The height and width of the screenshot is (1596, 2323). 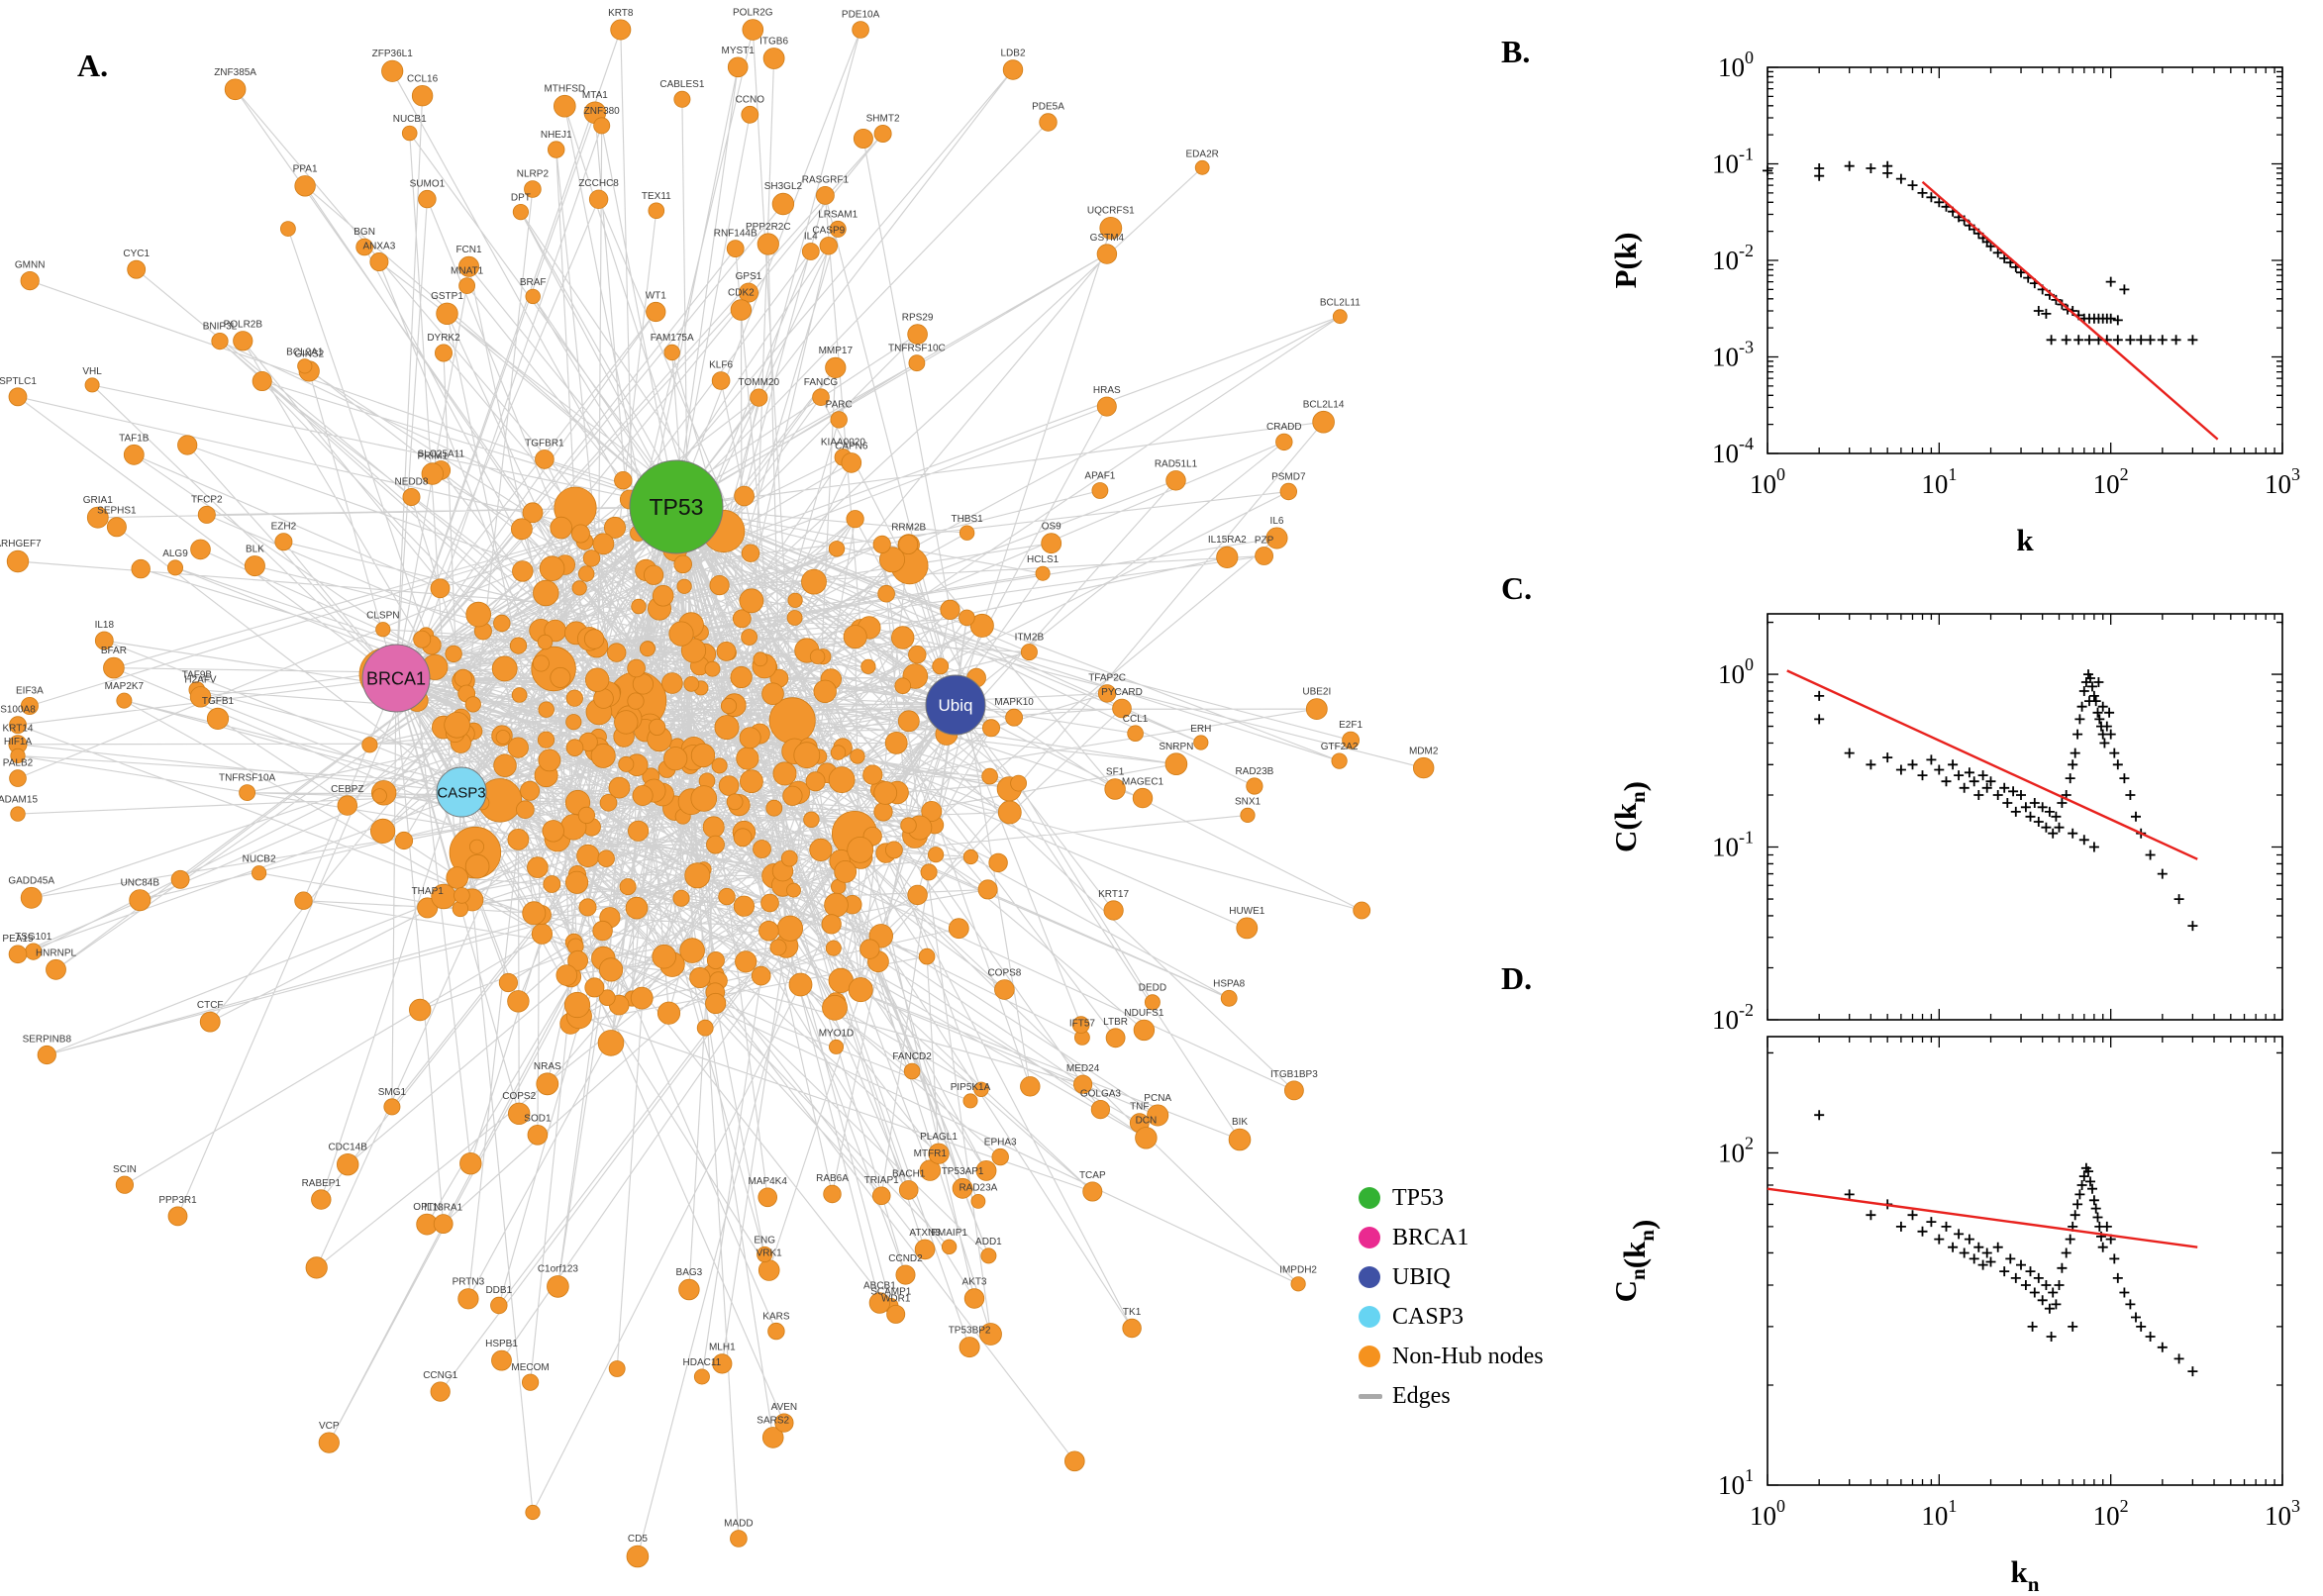 I want to click on gene-node-label: PPP3R1, so click(x=178, y=1200).